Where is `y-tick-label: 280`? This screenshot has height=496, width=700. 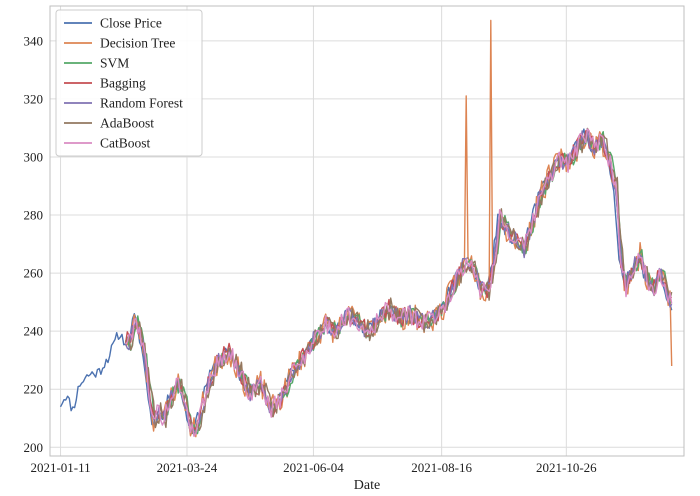
y-tick-label: 280 is located at coordinates (34, 215).